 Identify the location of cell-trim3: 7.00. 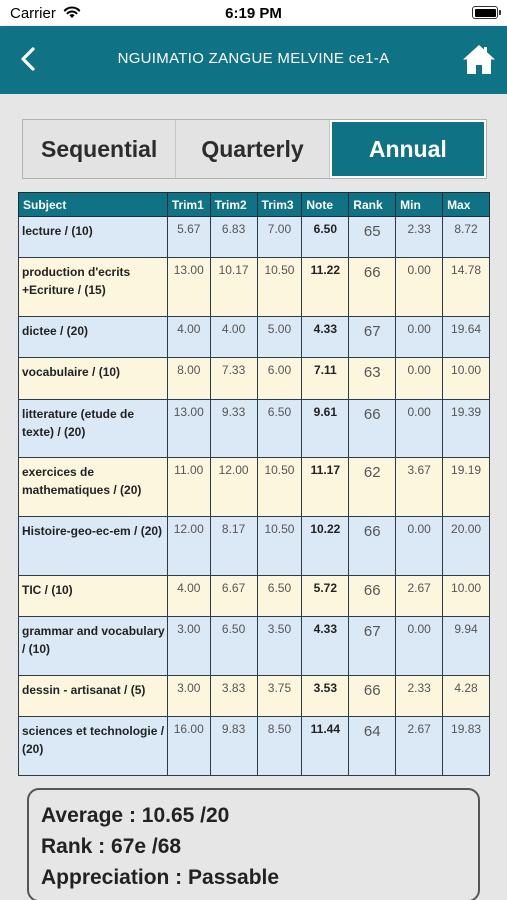
(279, 237).